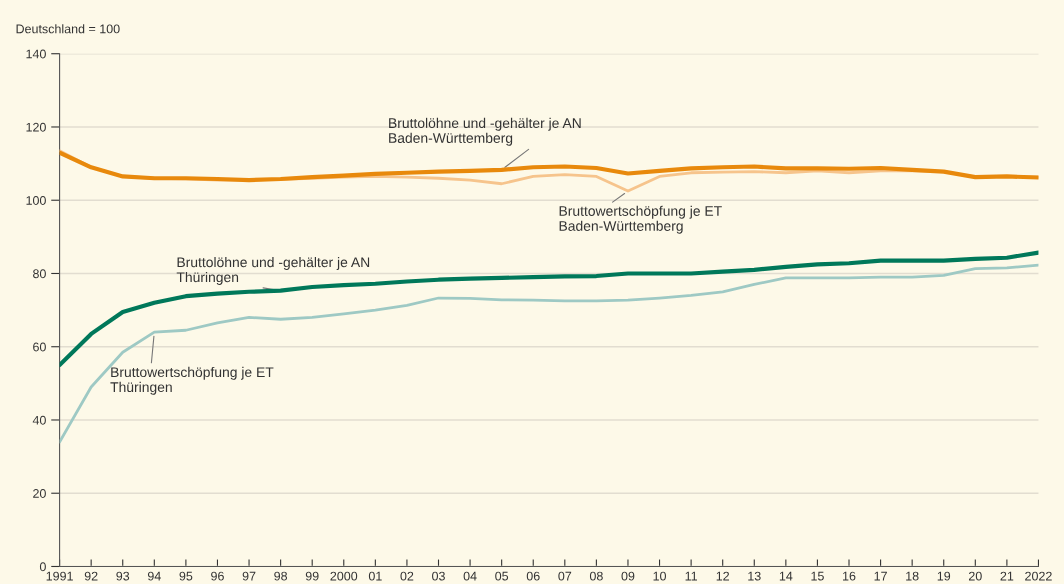  I want to click on x-tick-label: 06, so click(533, 576).